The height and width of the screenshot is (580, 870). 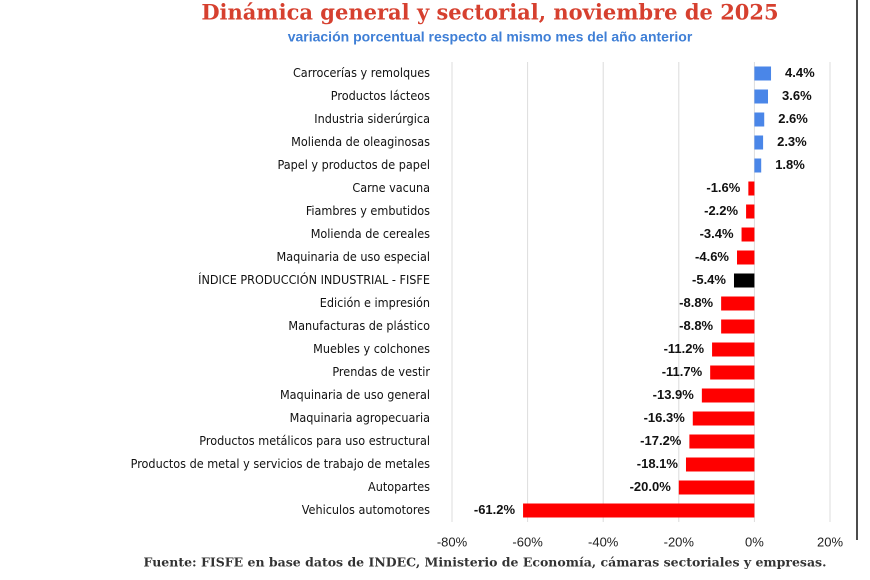 What do you see at coordinates (368, 210) in the screenshot?
I see `category-label: Fiambres y embutidos` at bounding box center [368, 210].